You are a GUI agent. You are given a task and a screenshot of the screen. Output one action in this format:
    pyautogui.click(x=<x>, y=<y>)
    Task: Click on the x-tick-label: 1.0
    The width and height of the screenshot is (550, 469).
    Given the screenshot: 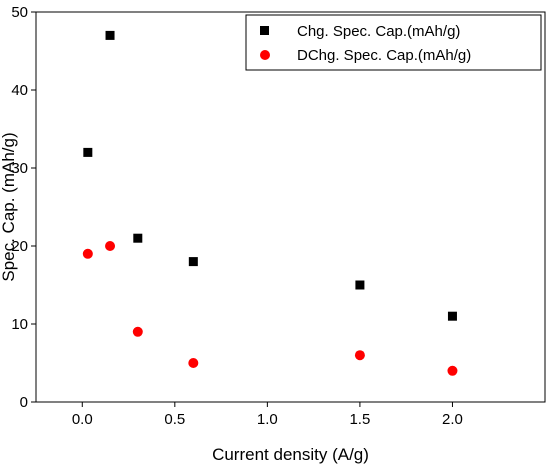 What is the action you would take?
    pyautogui.click(x=267, y=419)
    